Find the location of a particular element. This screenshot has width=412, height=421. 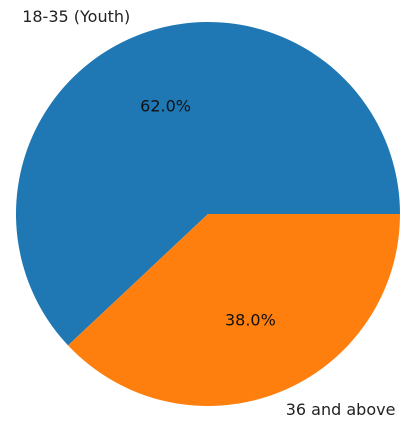

pie-percent-label-1: 38.0% is located at coordinates (250, 320).